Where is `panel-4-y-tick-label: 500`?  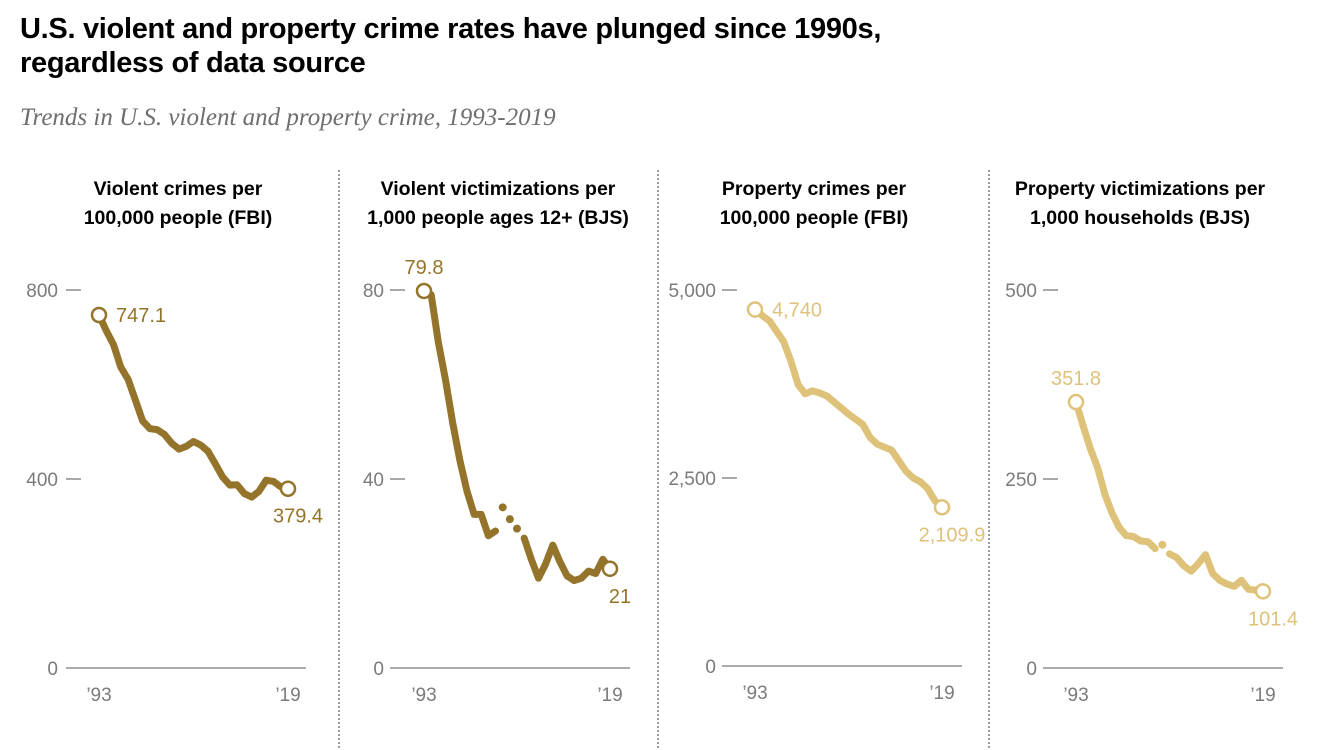 panel-4-y-tick-label: 500 is located at coordinates (1021, 291).